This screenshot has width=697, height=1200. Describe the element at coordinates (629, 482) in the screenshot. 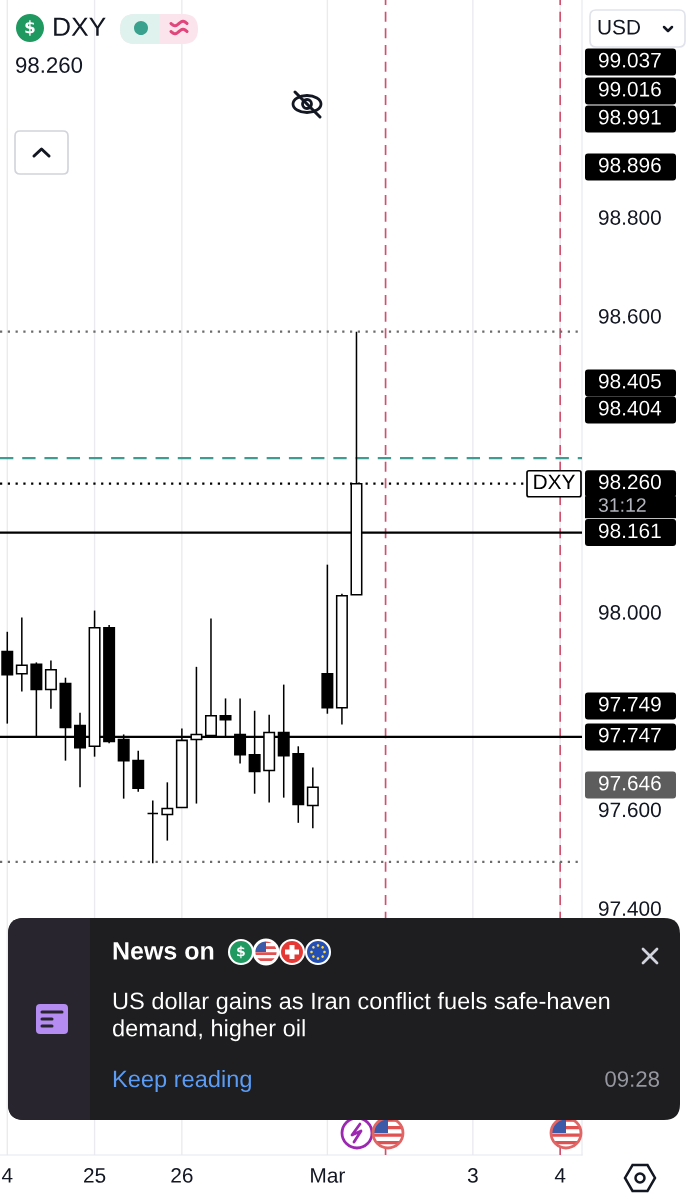

I see `ref-line-label: 98.260` at that location.